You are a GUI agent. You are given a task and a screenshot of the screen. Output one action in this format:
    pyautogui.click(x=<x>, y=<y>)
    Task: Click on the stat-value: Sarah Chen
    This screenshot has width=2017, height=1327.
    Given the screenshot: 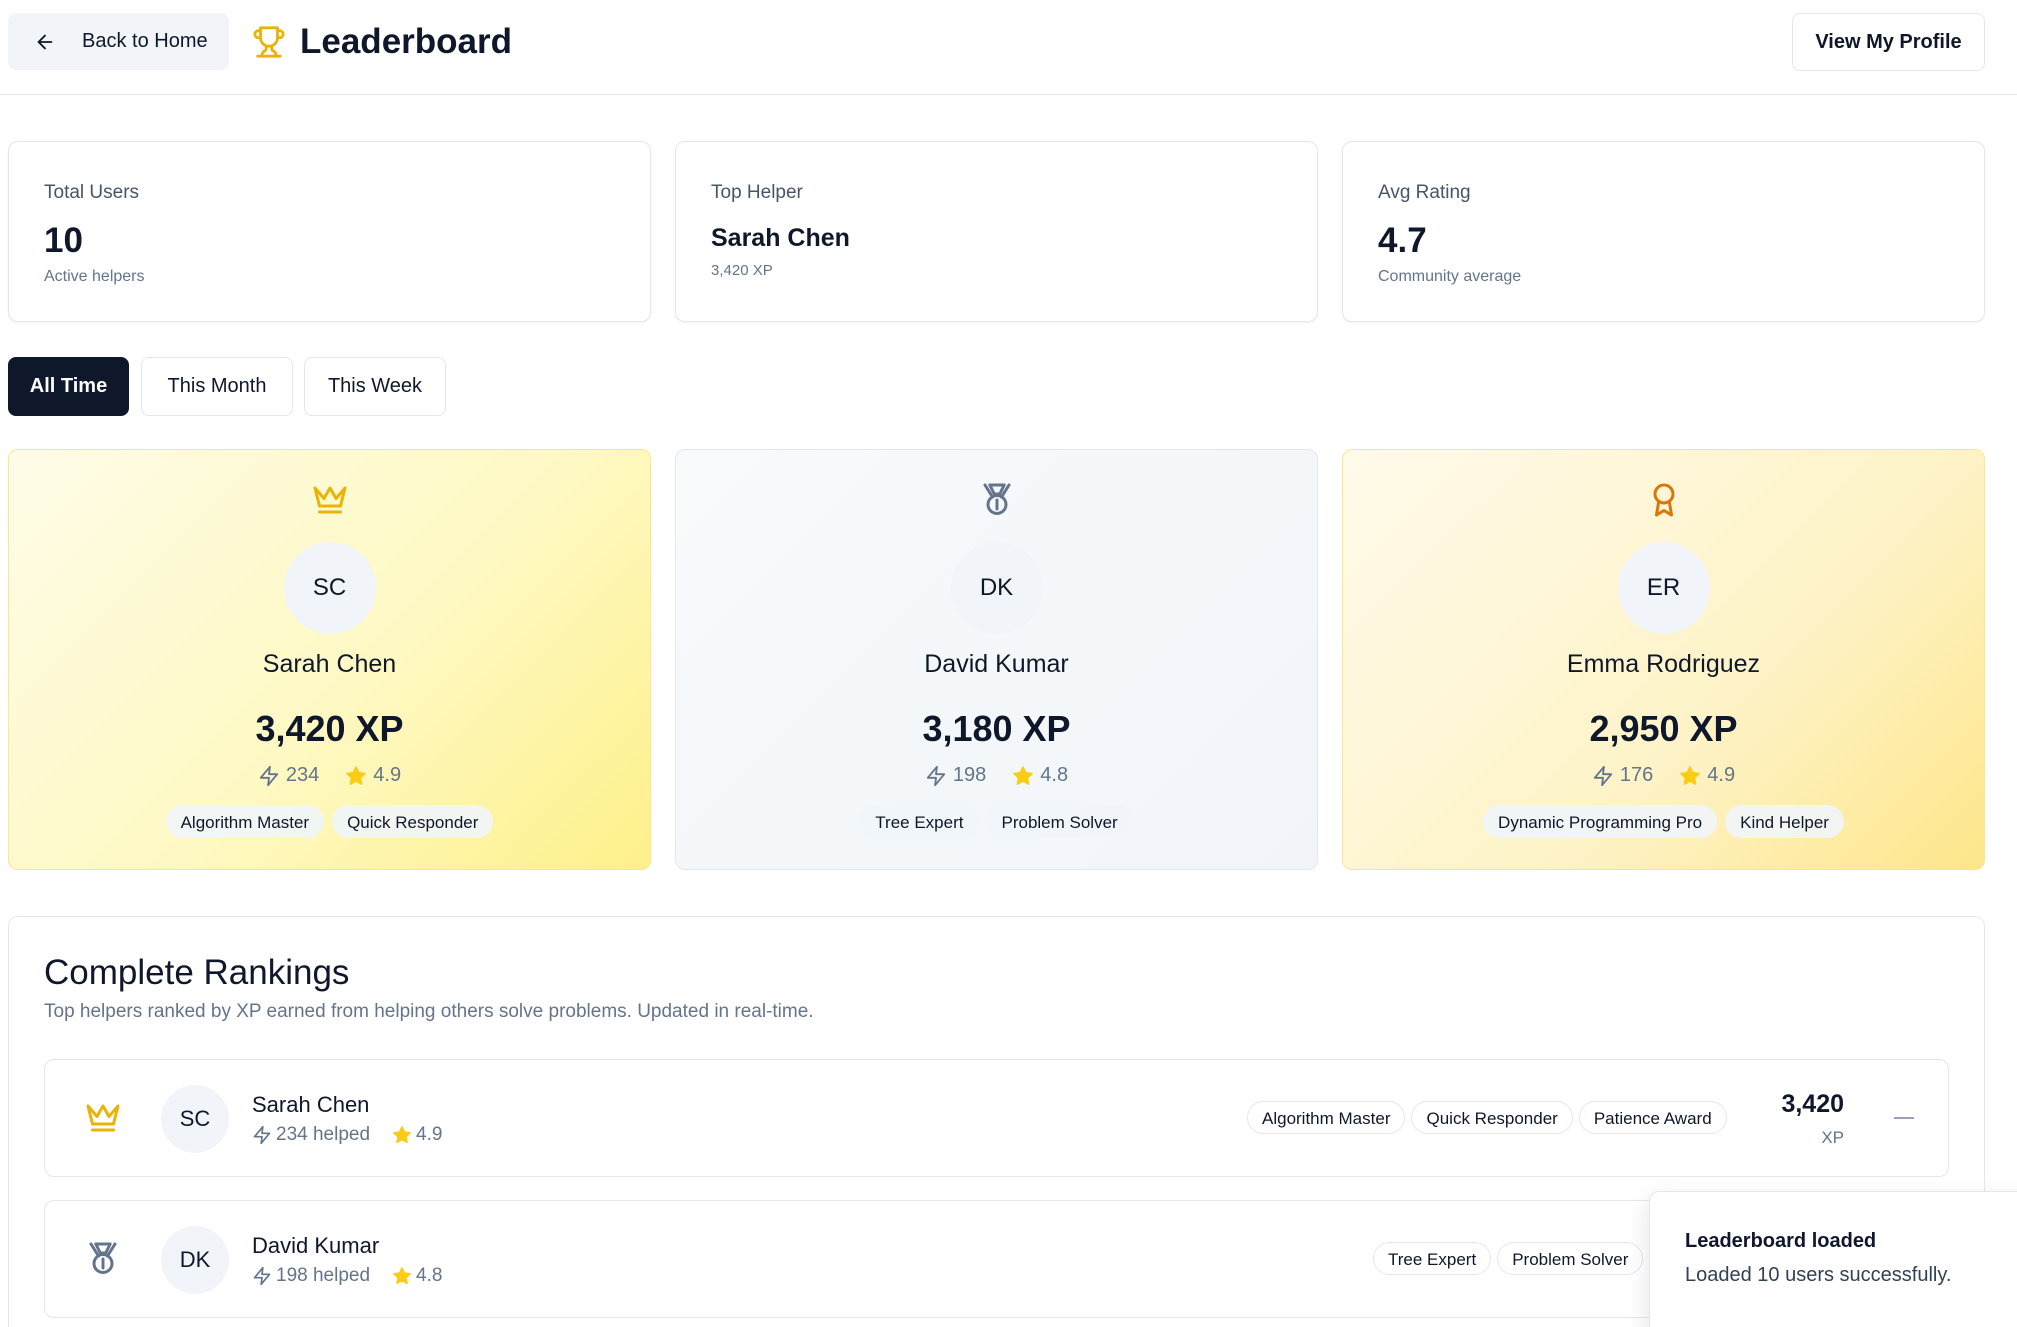 What is the action you would take?
    pyautogui.click(x=780, y=238)
    